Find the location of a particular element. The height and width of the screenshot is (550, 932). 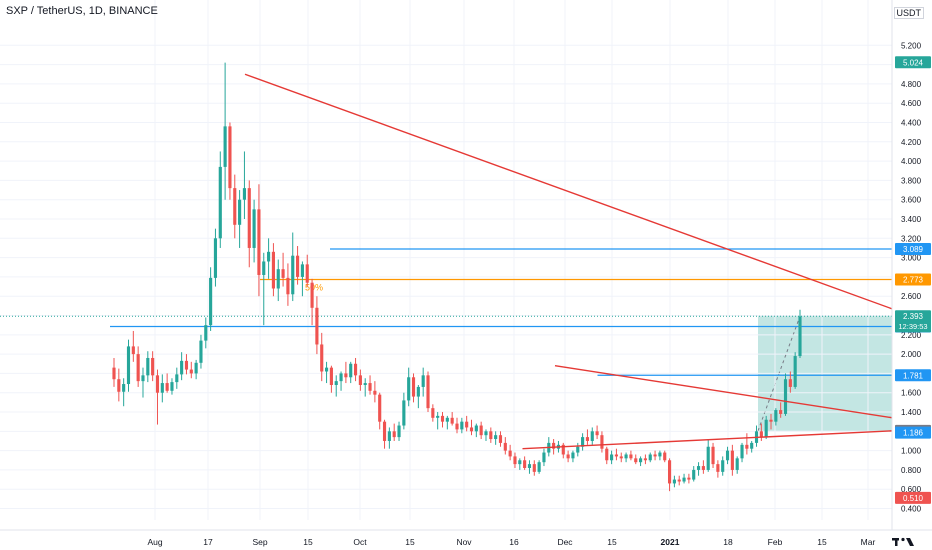

x-tick-label: Sep is located at coordinates (259, 542).